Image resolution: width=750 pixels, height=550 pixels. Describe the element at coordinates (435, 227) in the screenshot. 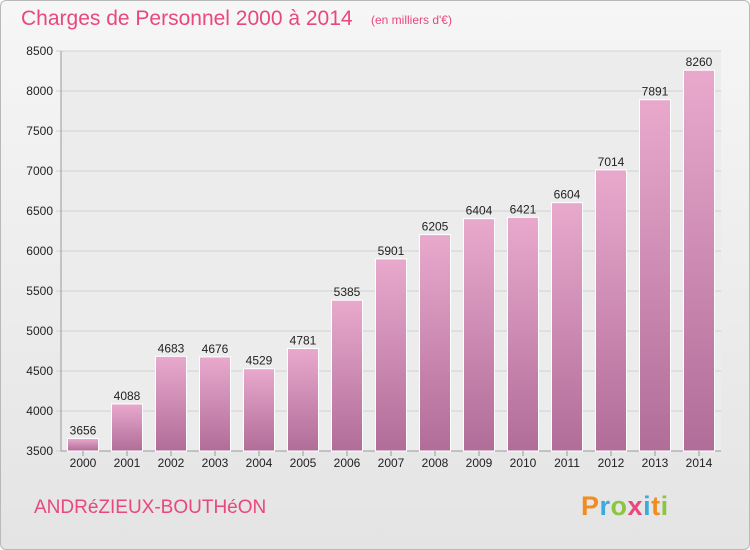

I see `bar-value-label: 6205` at that location.